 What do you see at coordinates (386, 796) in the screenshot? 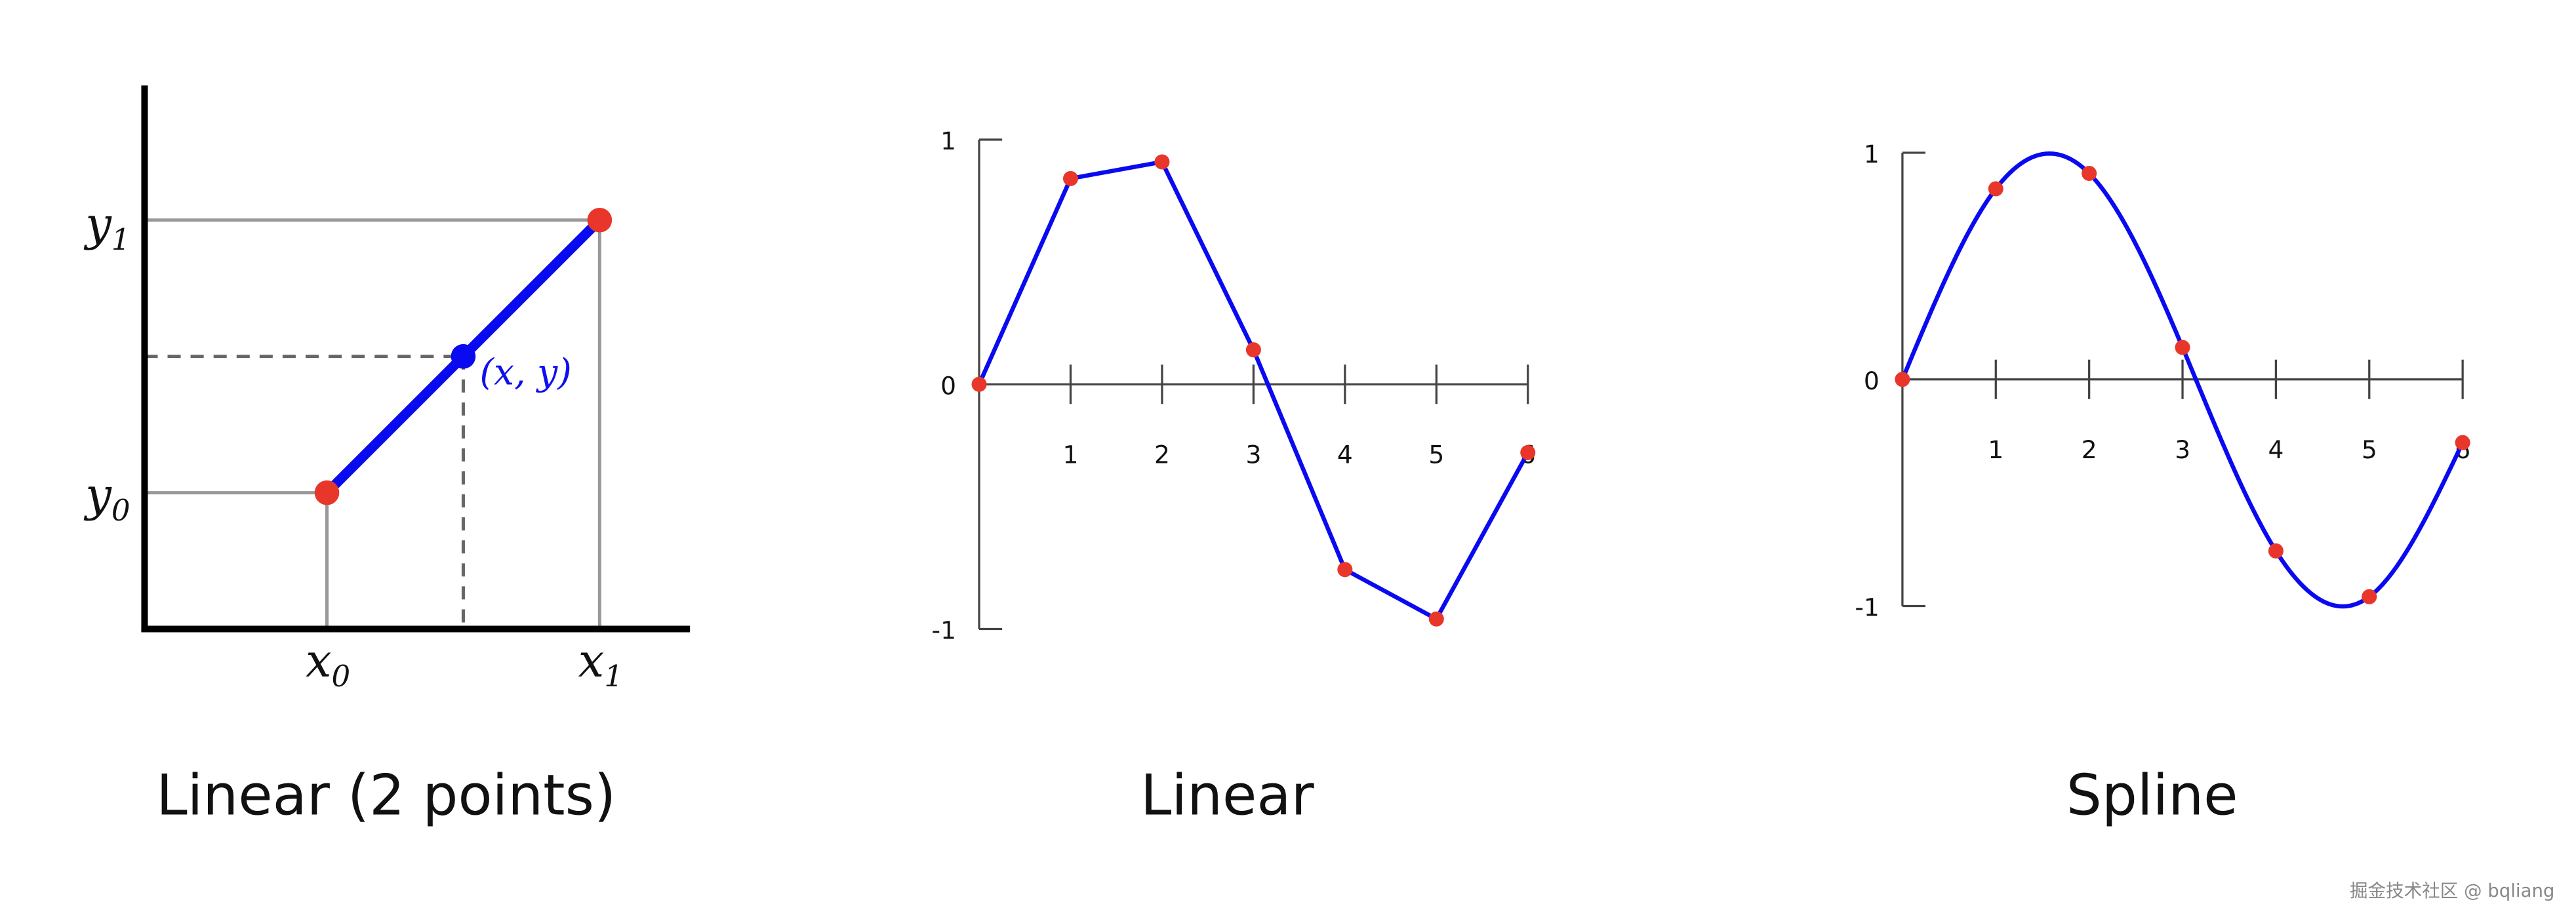
I see `caption-linear-2-points: Linear (2 points)` at bounding box center [386, 796].